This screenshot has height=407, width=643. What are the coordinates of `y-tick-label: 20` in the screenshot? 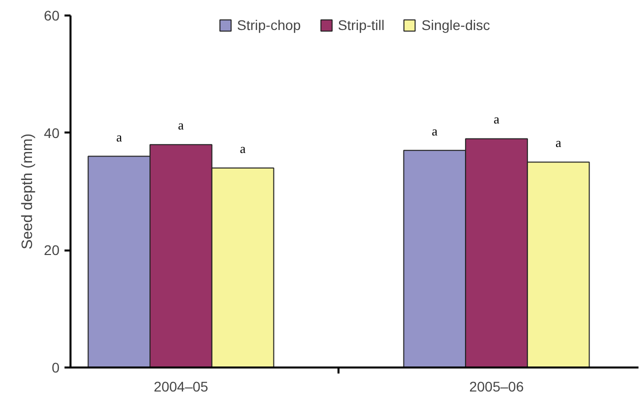 It's located at (52, 250).